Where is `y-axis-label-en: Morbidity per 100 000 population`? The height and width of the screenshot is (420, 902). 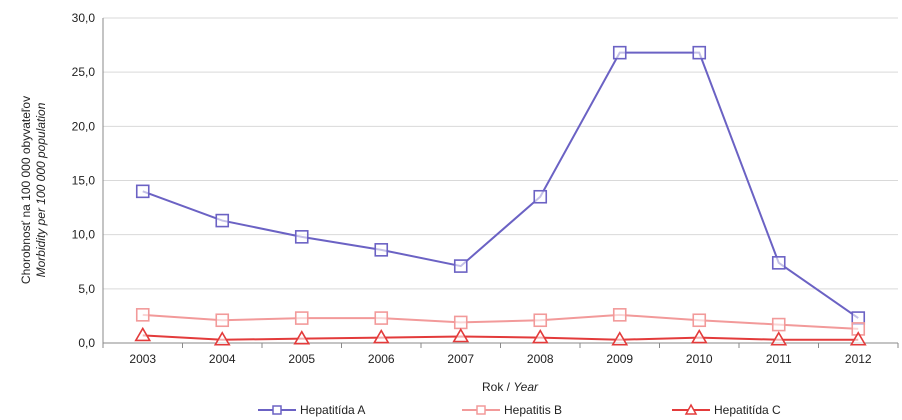 y-axis-label-en: Morbidity per 100 000 population is located at coordinates (41, 189).